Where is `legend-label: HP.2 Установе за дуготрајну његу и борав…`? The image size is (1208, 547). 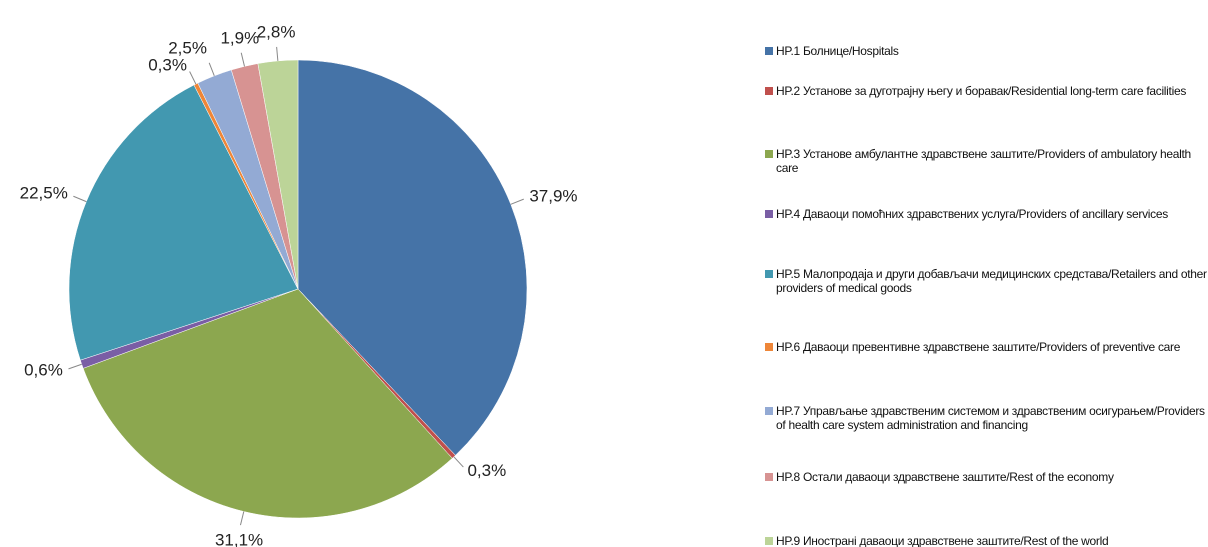 legend-label: HP.2 Установе за дуготрајну његу и борав… is located at coordinates (981, 91).